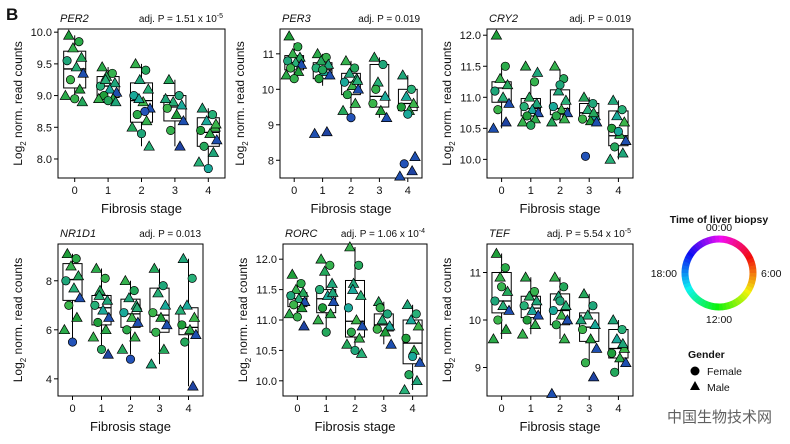  I want to click on gene-title: NR1D1, so click(78, 234).